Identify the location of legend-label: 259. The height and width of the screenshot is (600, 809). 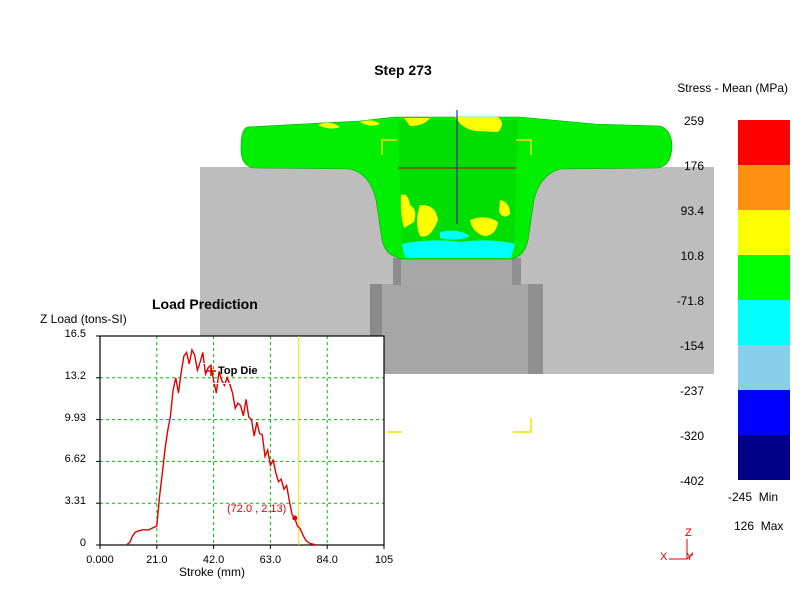
(693, 121).